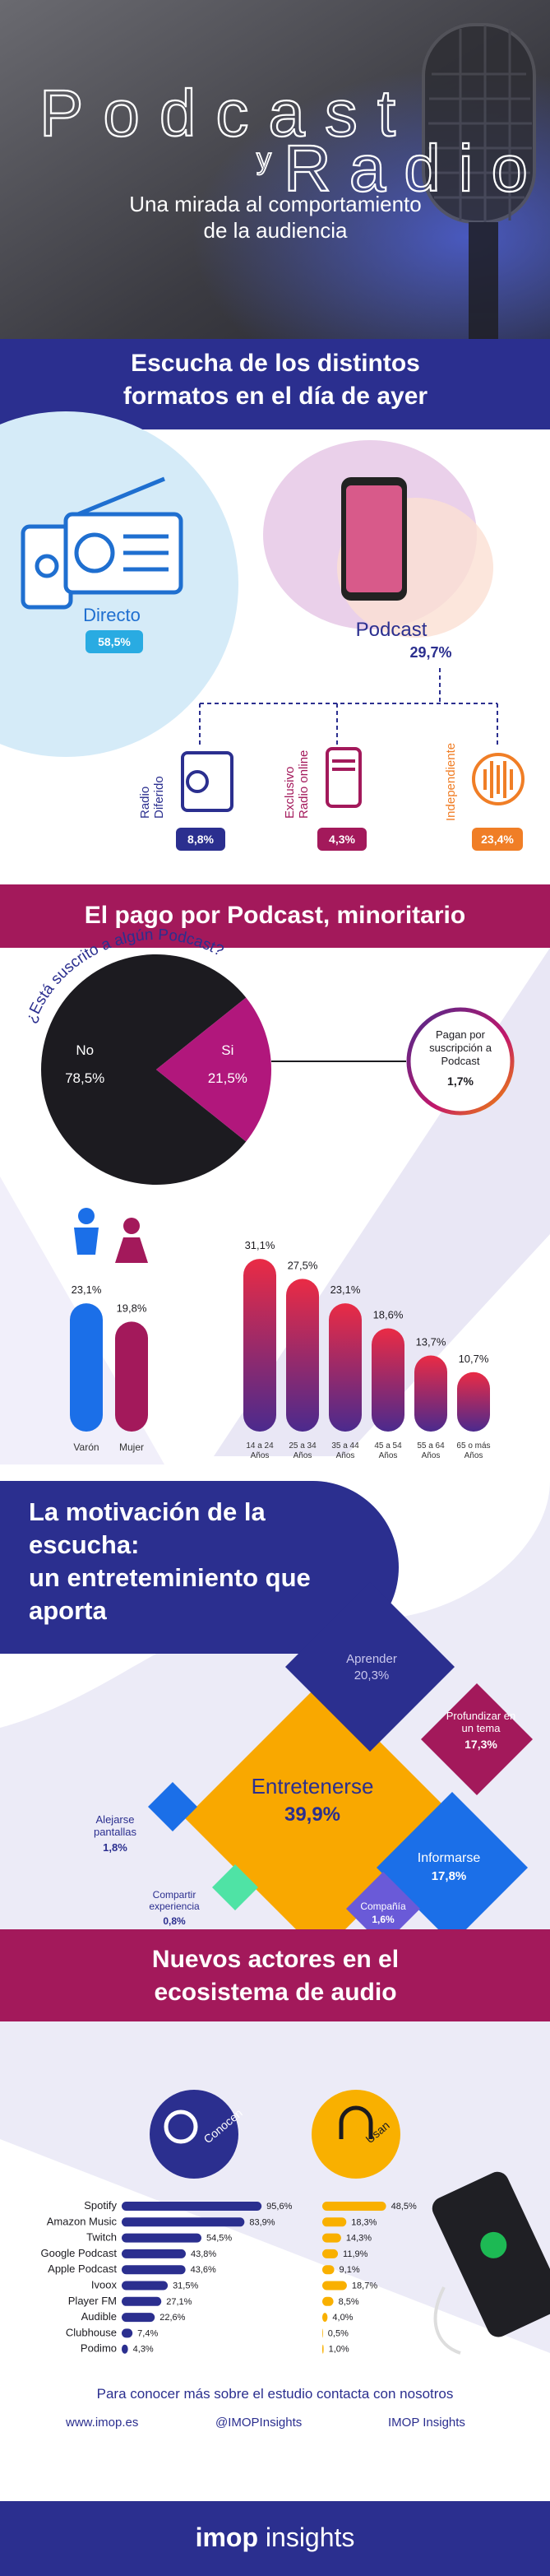  I want to click on web-link: www.imop.es, so click(102, 2423).